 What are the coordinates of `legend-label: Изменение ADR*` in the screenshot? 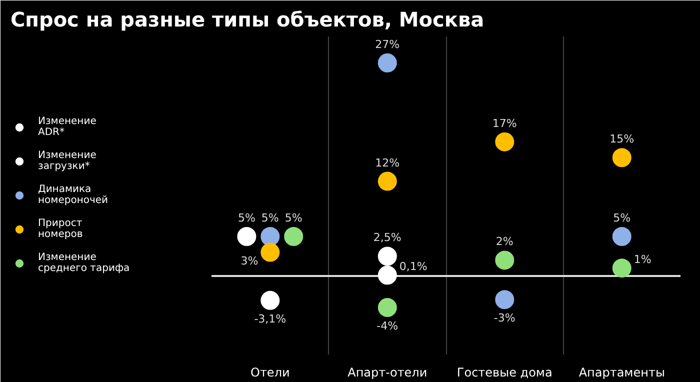 It's located at (67, 127).